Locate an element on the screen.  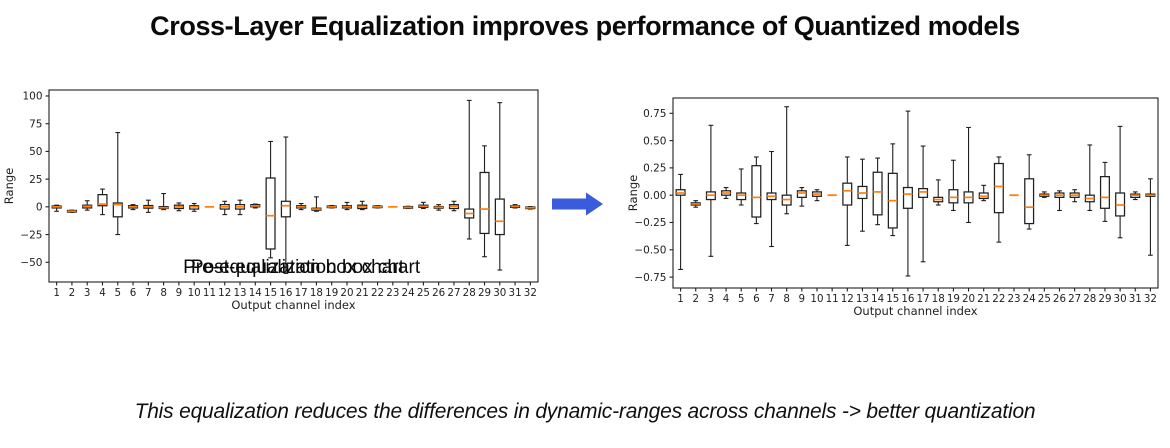
svg-text: −0.50 is located at coordinates (650, 250).